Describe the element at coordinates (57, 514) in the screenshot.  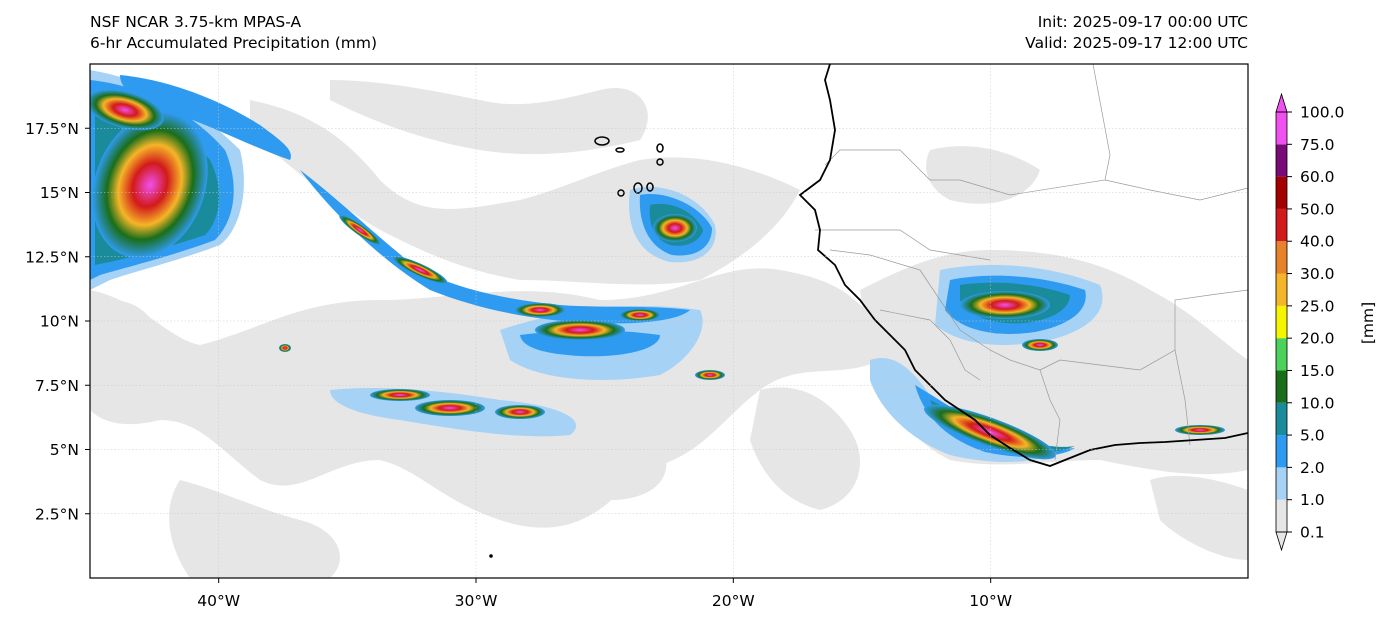
I see `lat-tick-label: 2.5°N` at that location.